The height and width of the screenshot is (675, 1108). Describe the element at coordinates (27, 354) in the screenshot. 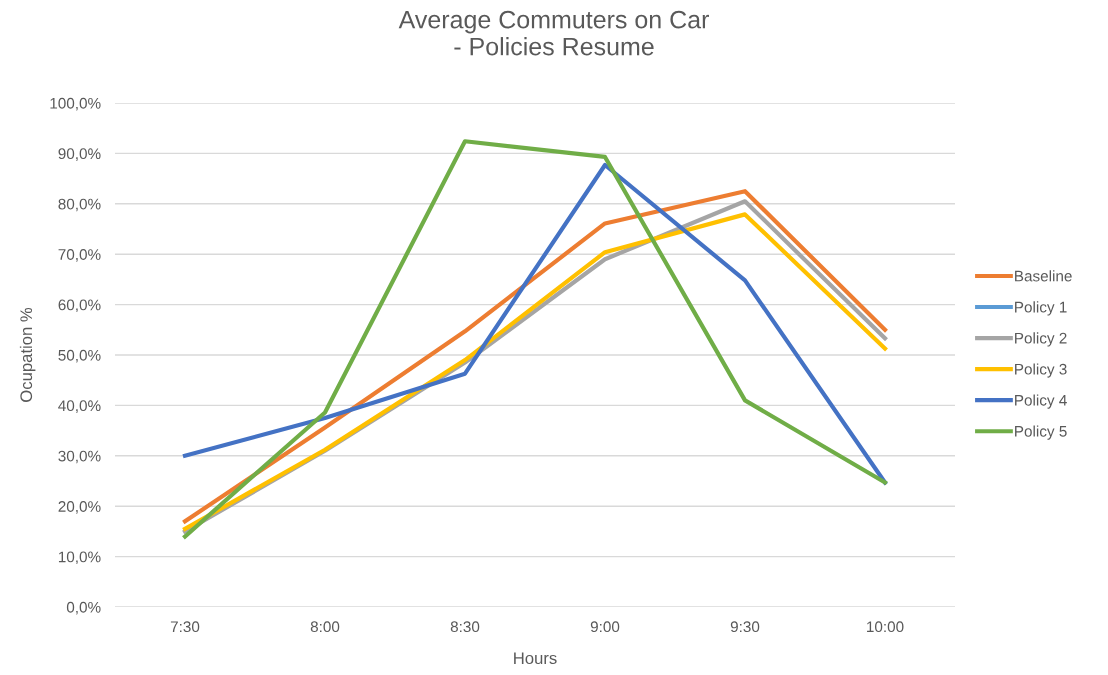

I see `y-axis-title: Ocupation %` at that location.